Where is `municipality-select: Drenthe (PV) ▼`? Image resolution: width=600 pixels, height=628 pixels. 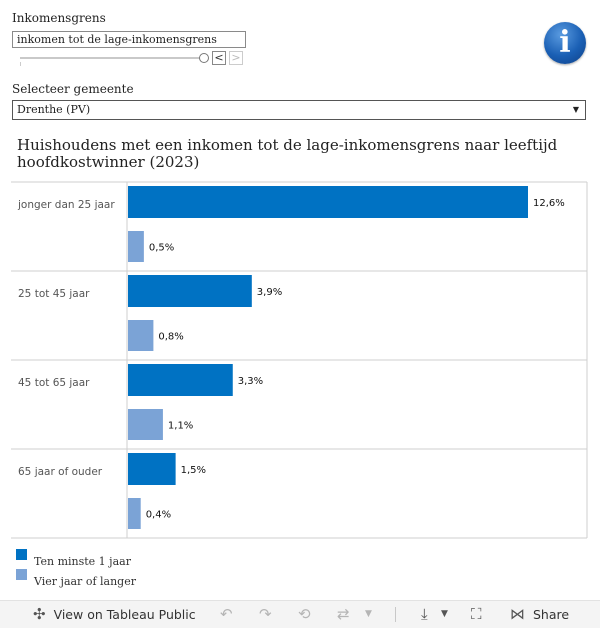
municipality-select: Drenthe (PV) ▼ is located at coordinates (299, 110).